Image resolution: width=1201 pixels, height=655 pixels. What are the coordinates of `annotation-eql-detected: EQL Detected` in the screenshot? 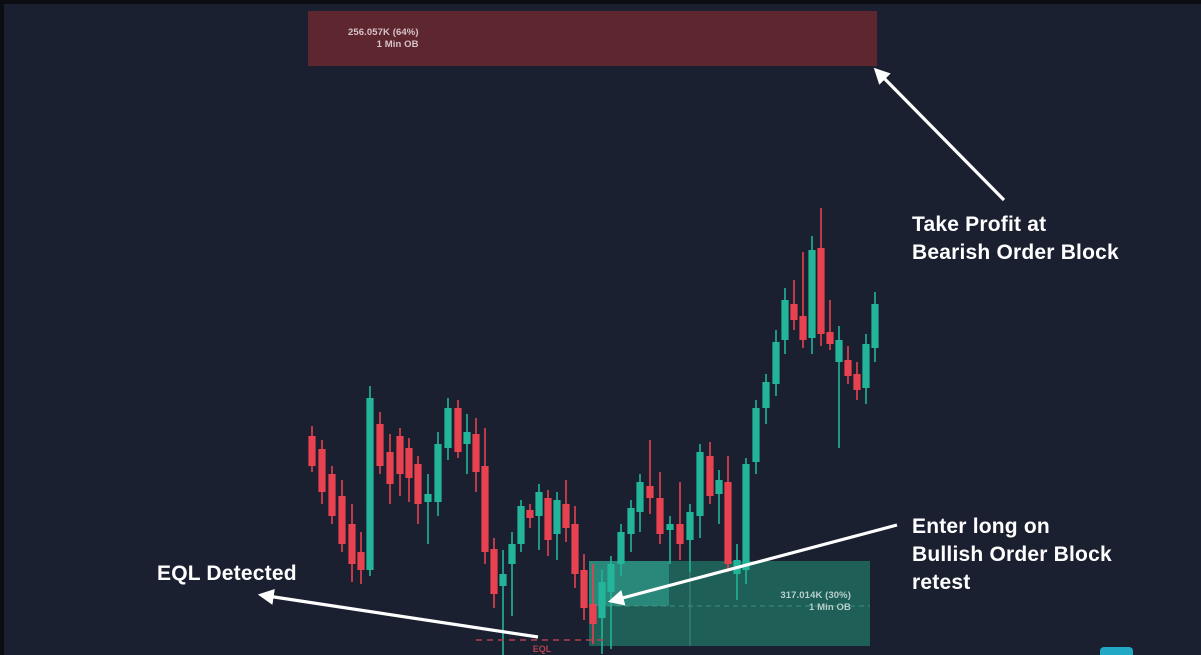 It's located at (227, 573).